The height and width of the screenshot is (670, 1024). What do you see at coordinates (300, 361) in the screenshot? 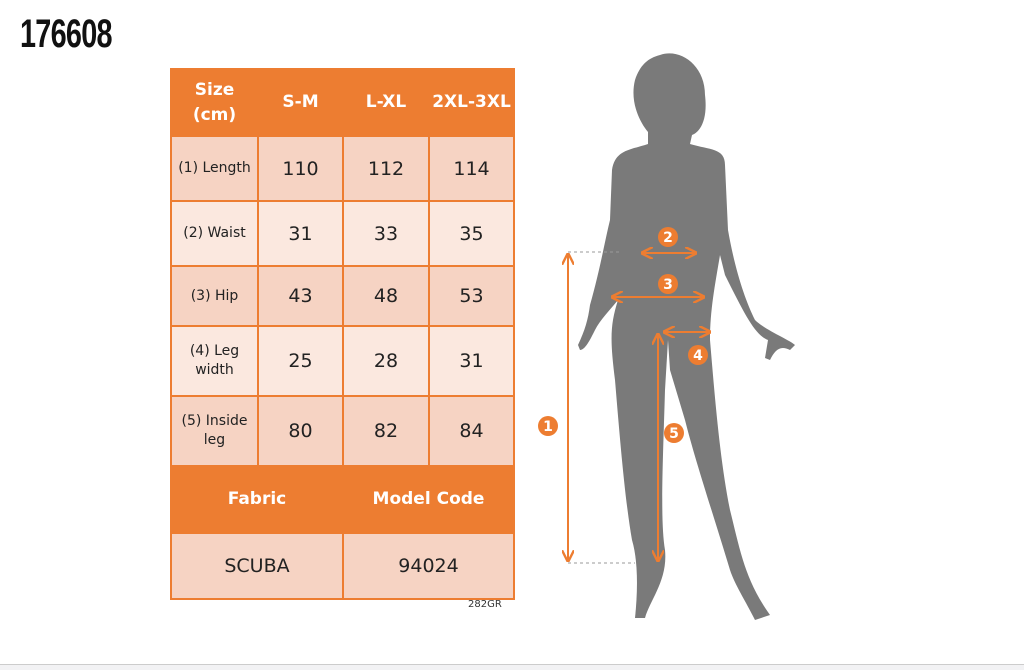
I see `cell: 25` at bounding box center [300, 361].